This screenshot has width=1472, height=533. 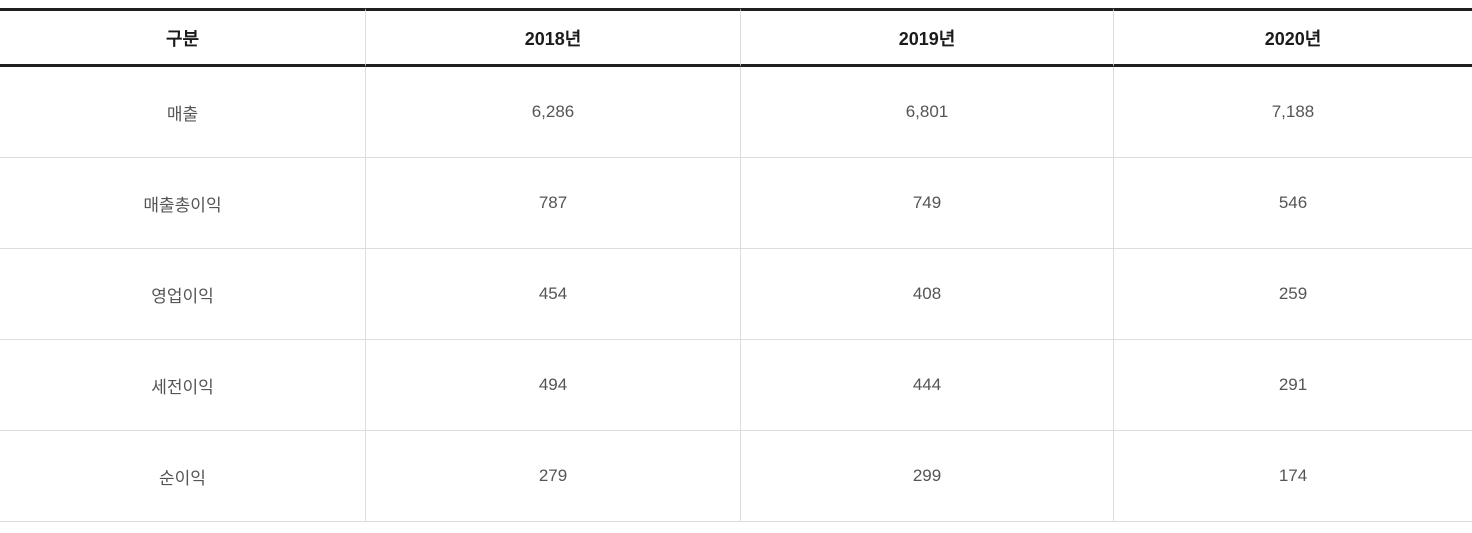 What do you see at coordinates (926, 37) in the screenshot?
I see `column-header-2019: 2019년` at bounding box center [926, 37].